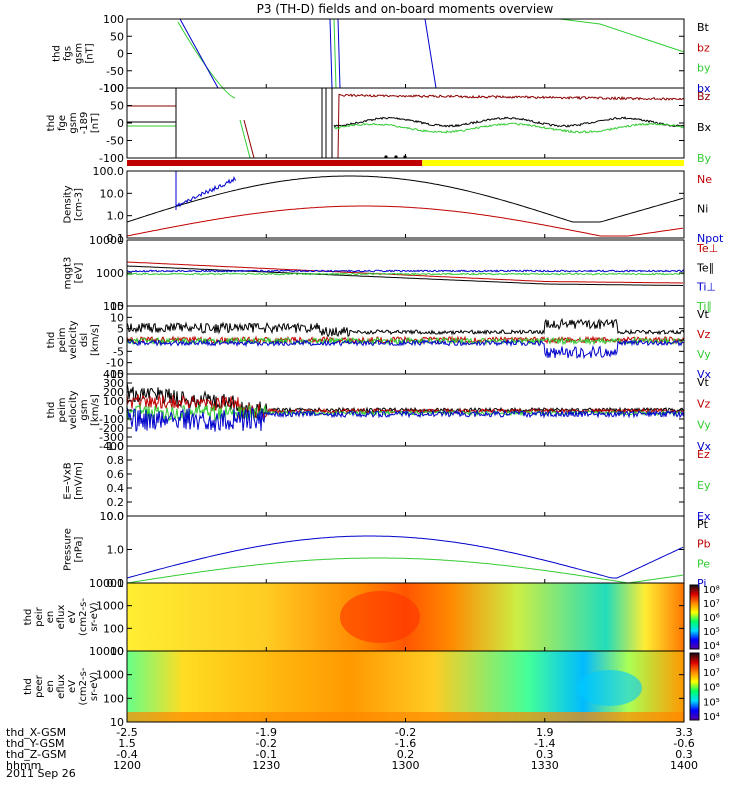 The height and width of the screenshot is (800, 750). Describe the element at coordinates (79, 481) in the screenshot. I see `y-axis-label: [mV/m]` at that location.